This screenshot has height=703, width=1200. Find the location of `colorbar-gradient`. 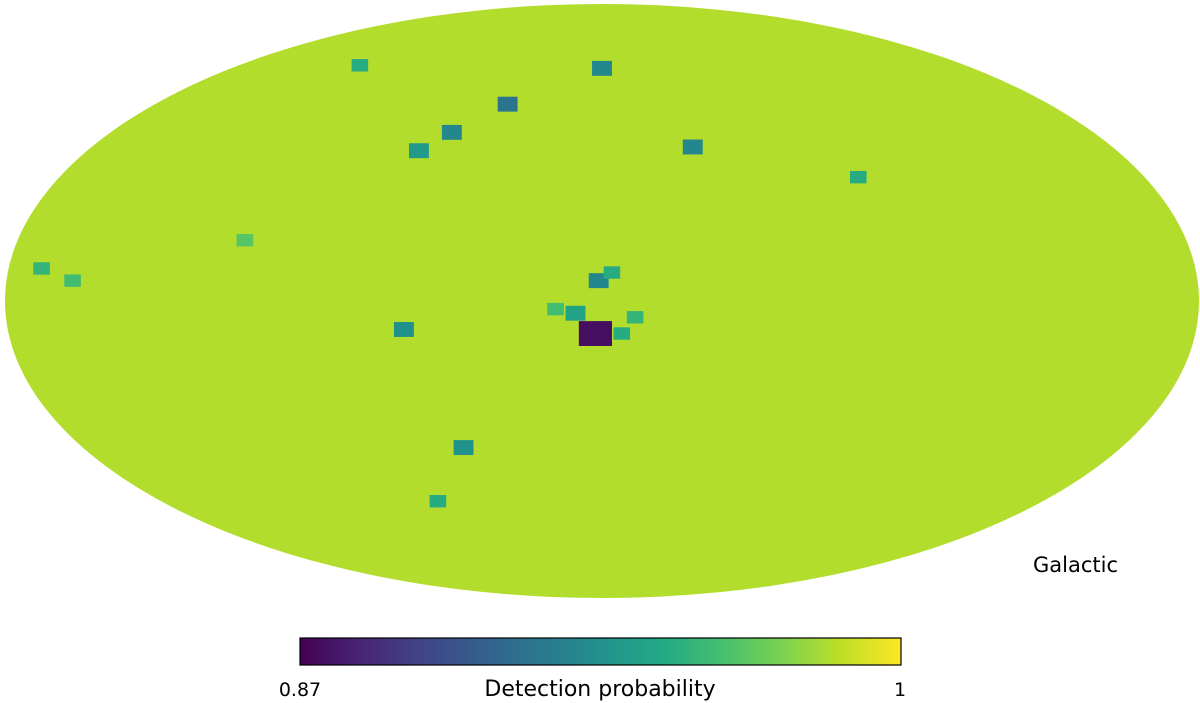

colorbar-gradient is located at coordinates (600, 651).